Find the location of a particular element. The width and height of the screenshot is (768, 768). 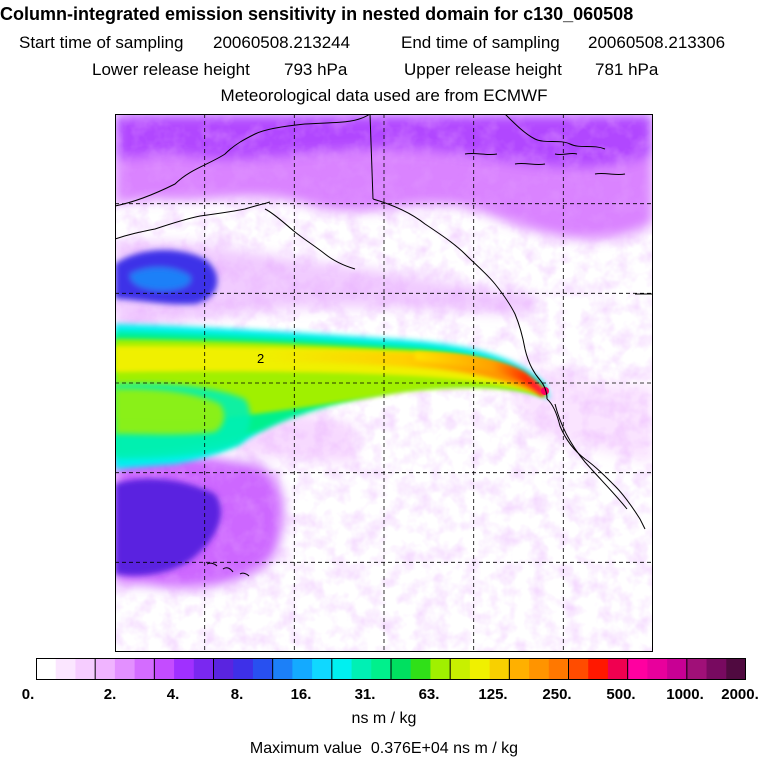

maximum-value-line: Maximum value 0.376E+04 ns m / kg is located at coordinates (384, 749).